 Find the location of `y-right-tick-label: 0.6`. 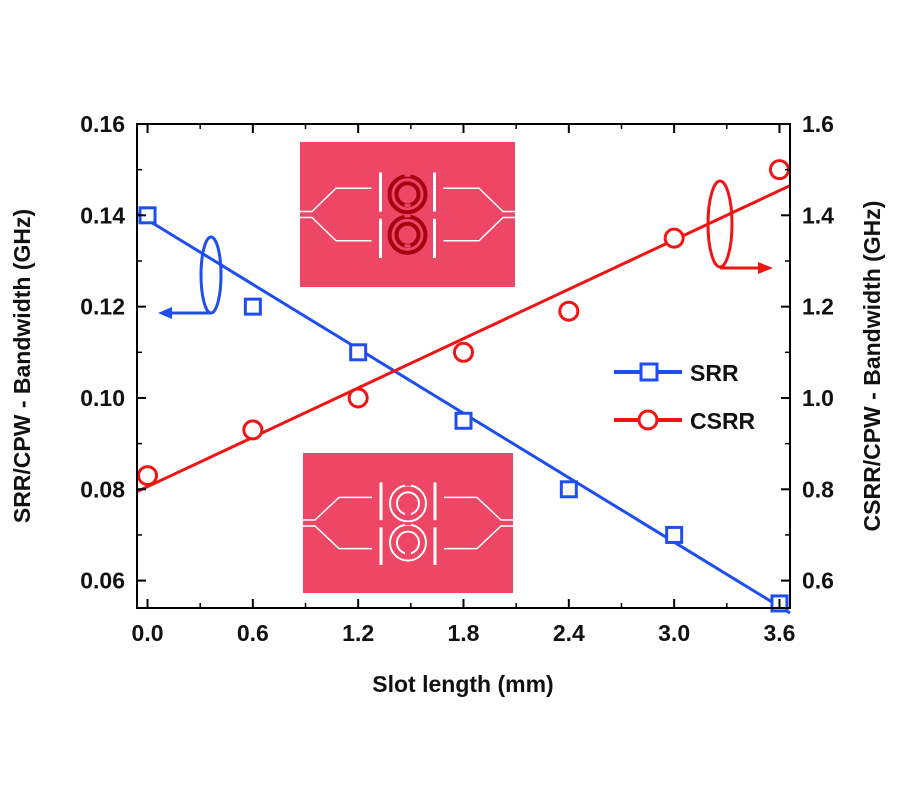

y-right-tick-label: 0.6 is located at coordinates (818, 581).